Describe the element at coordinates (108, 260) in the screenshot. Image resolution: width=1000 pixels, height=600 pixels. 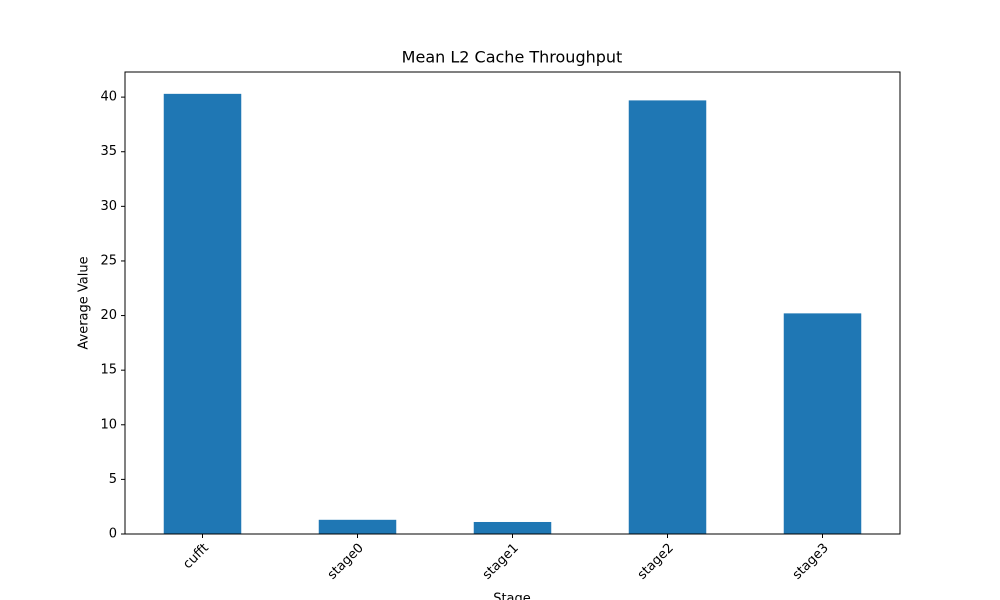
I see `y-tick-label: 25` at that location.